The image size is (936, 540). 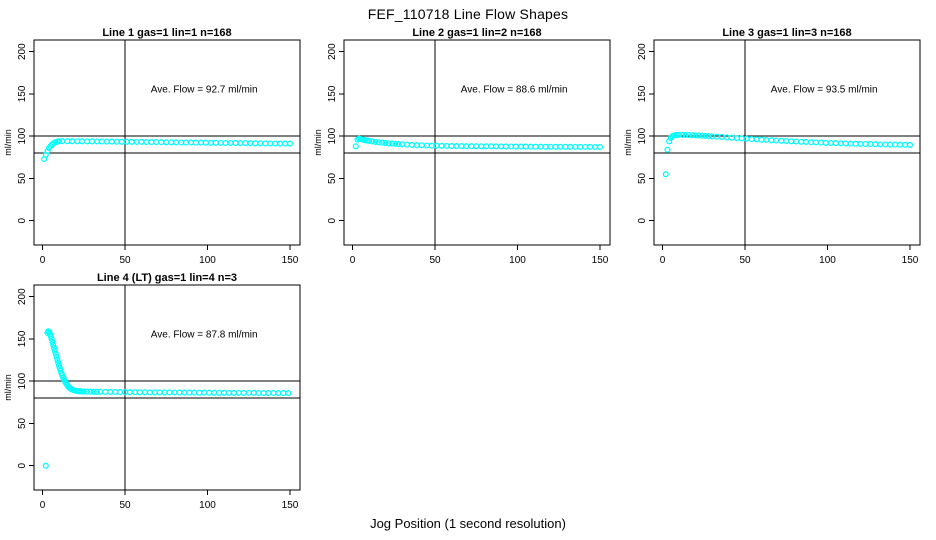 I want to click on y-axis: 0 50 100 150 200, so click(x=25, y=133).